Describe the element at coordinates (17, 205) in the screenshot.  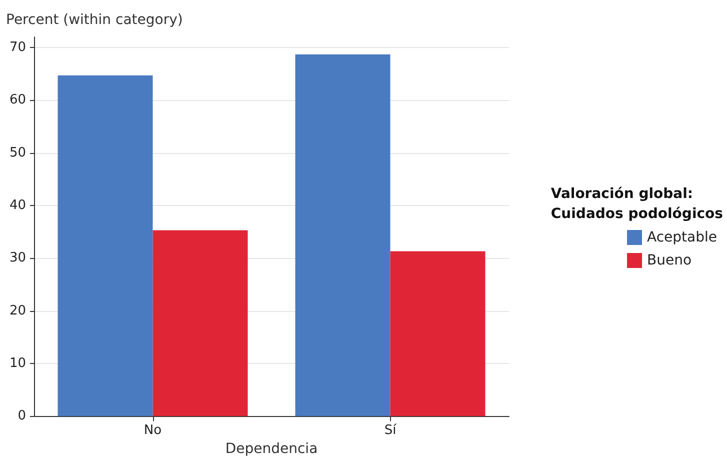
I see `y-tick-label: 40` at that location.